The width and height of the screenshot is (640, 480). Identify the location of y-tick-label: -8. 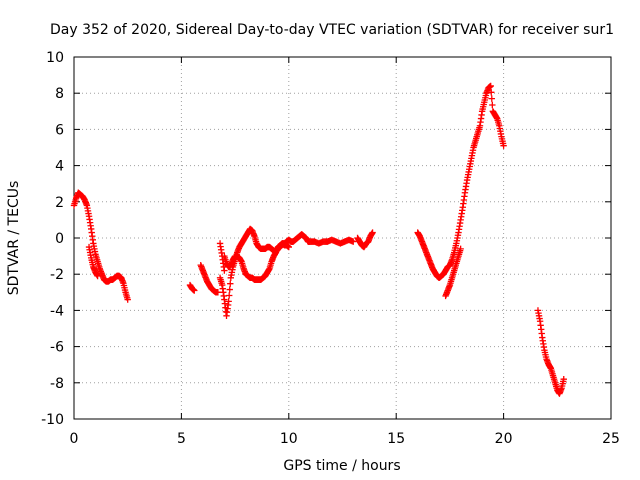
(57, 384).